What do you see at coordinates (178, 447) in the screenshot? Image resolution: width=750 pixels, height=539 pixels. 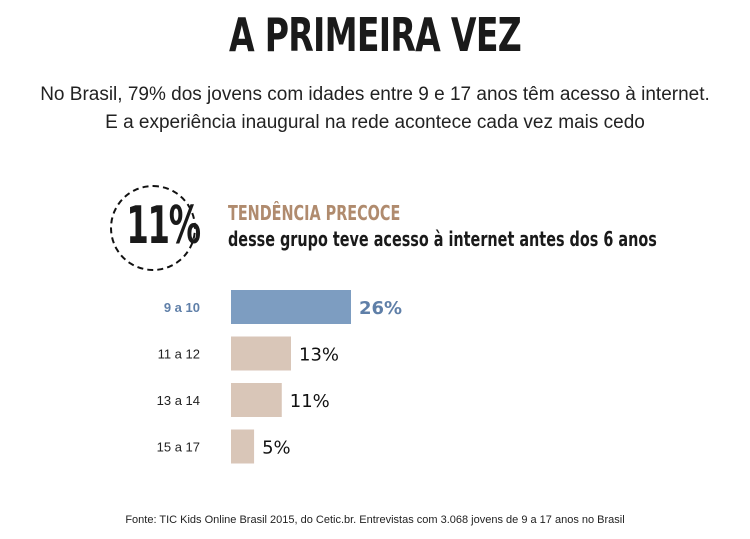 I see `category-label: 15 a 17` at bounding box center [178, 447].